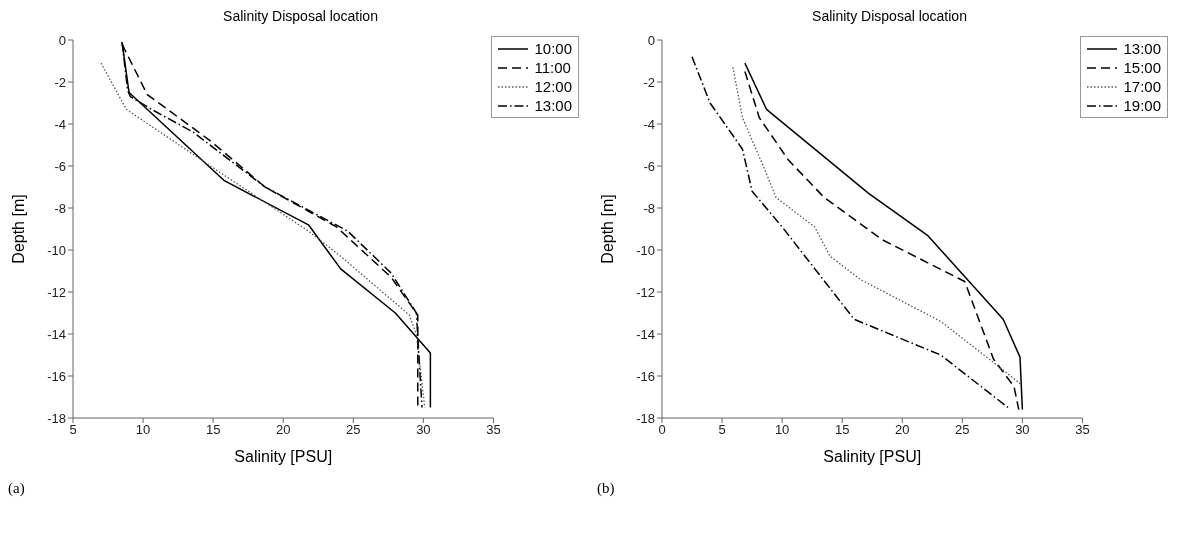 The image size is (1190, 551). What do you see at coordinates (1142, 105) in the screenshot?
I see `legend-label: 19:00` at bounding box center [1142, 105].